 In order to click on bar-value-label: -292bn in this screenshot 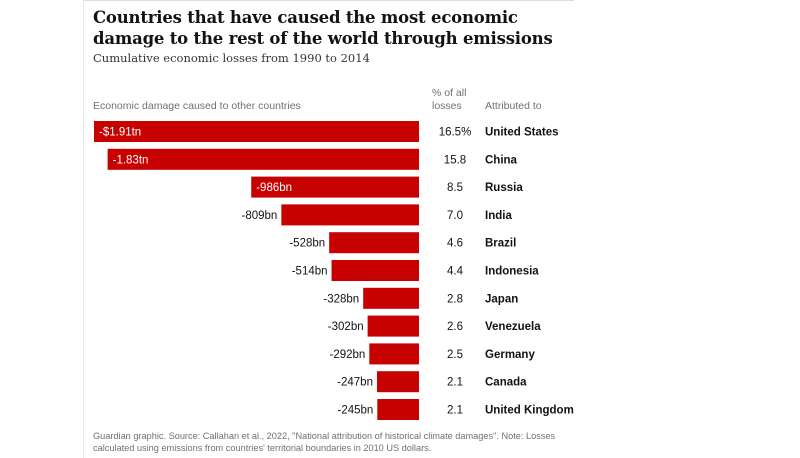, I will do `click(348, 355)`.